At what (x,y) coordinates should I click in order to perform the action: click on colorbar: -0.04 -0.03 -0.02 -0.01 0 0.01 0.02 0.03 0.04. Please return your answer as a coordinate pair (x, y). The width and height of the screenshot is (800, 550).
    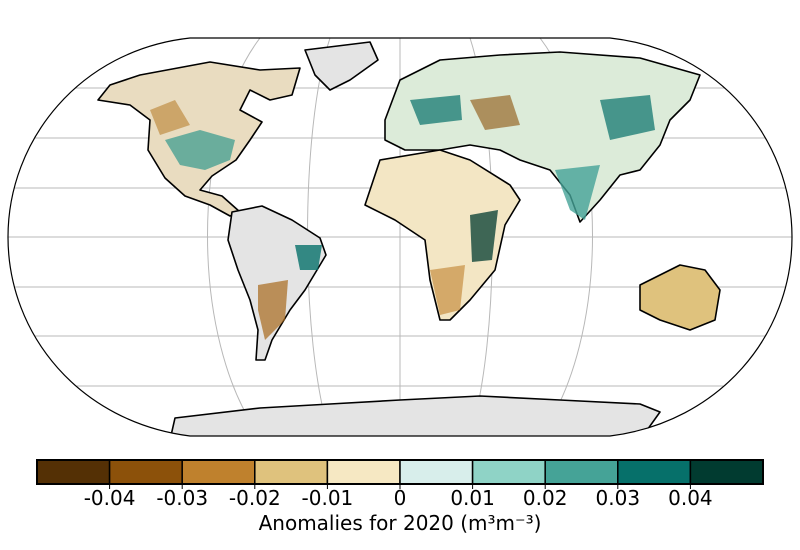
    Looking at the image, I should click on (400, 484).